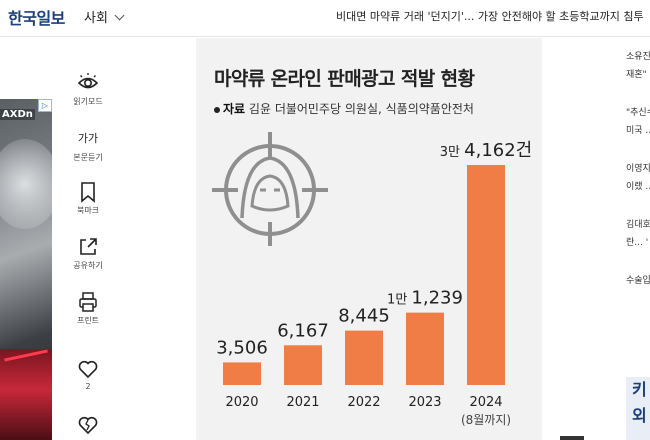 Image resolution: width=650 pixels, height=440 pixels. I want to click on category-label-2022: 2022, so click(363, 402).